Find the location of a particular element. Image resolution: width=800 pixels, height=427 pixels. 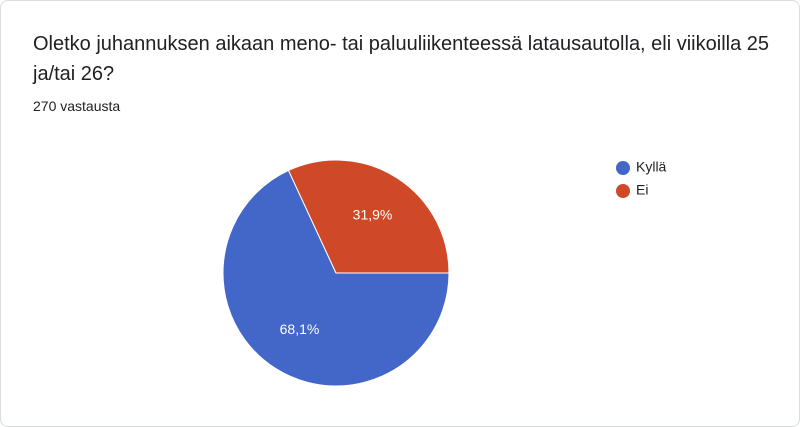

value-label: 31,9% is located at coordinates (373, 215).